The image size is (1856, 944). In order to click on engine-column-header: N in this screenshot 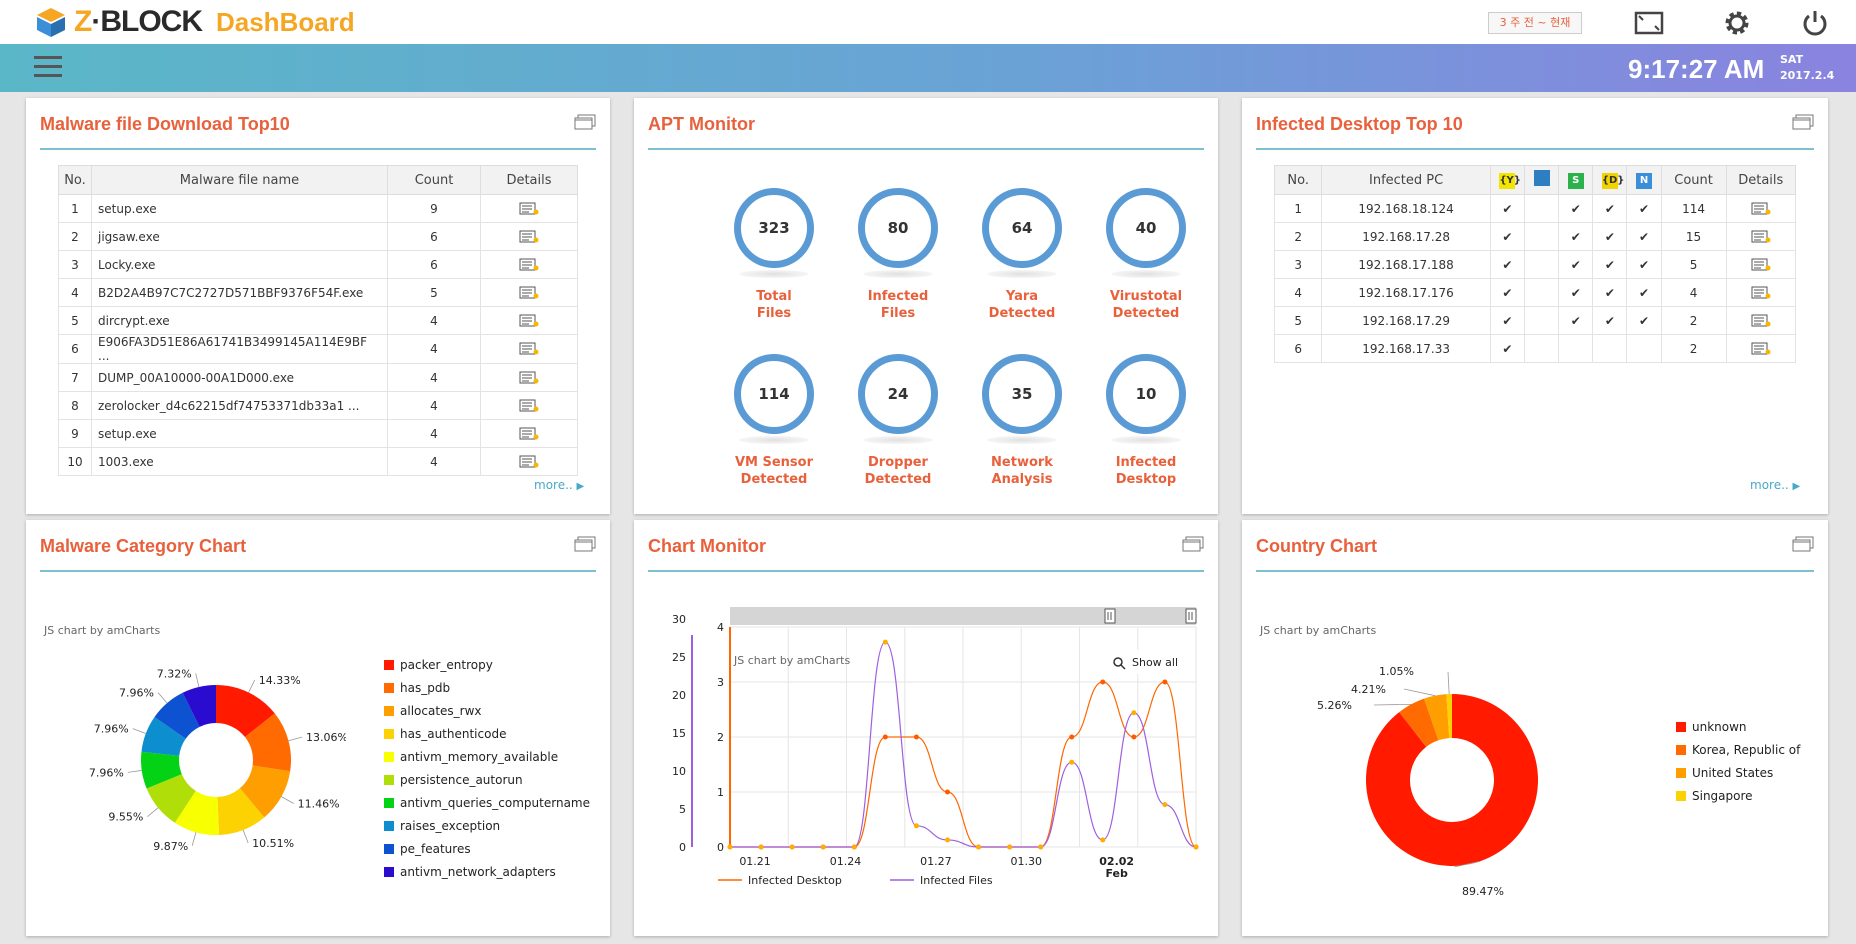, I will do `click(1644, 180)`.